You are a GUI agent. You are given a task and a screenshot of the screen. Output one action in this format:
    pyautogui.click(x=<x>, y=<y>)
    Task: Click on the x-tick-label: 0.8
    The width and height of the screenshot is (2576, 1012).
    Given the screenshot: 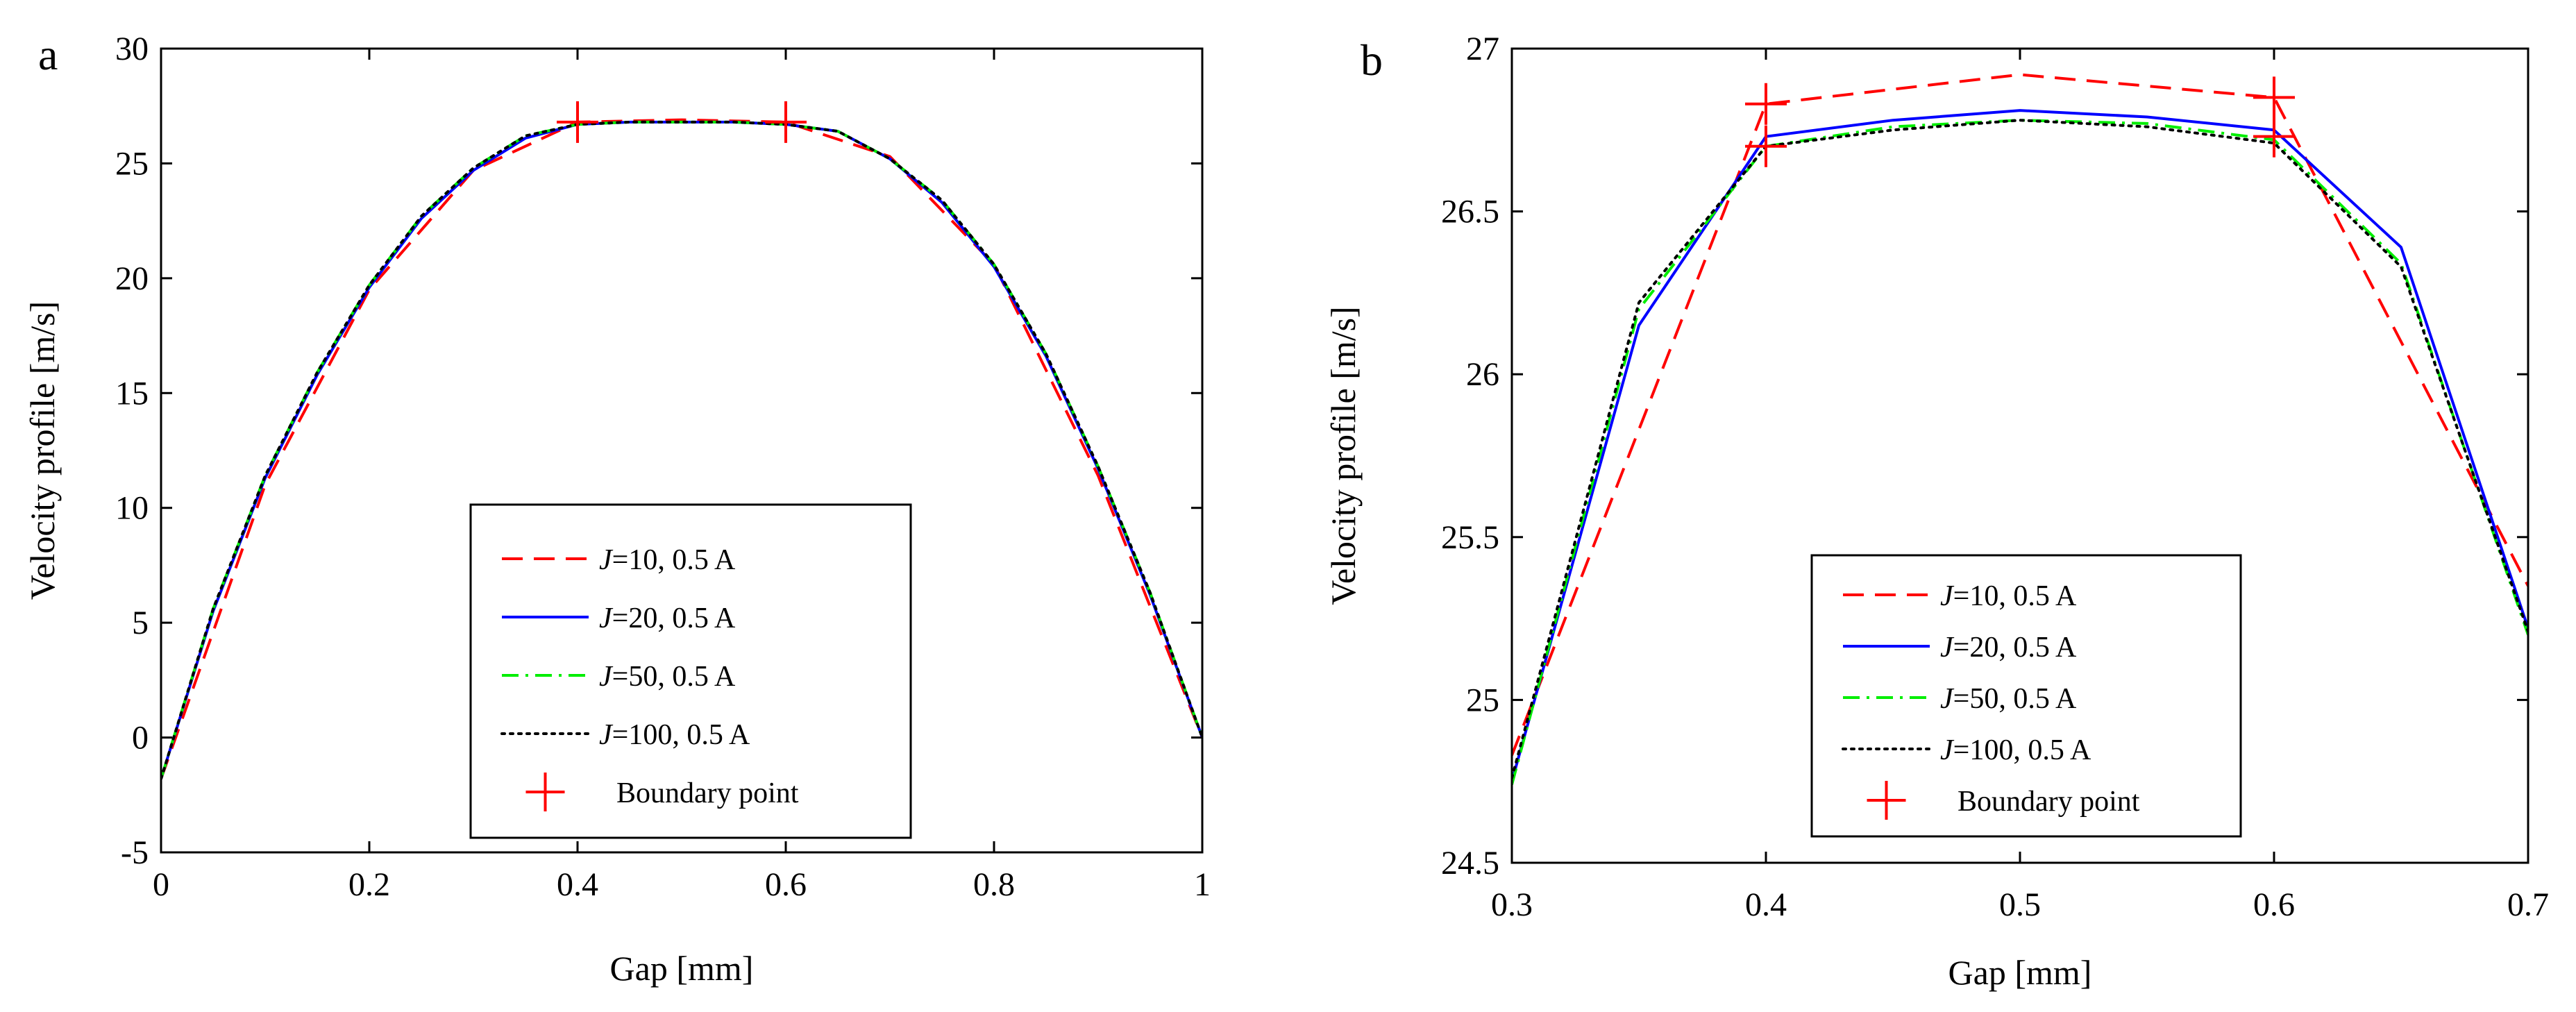 What is the action you would take?
    pyautogui.click(x=994, y=884)
    